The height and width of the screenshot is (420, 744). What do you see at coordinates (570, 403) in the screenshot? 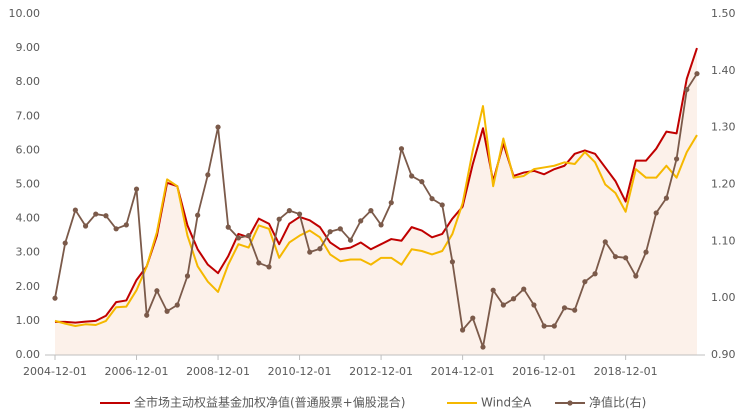
I see `legend-marker` at bounding box center [570, 403].